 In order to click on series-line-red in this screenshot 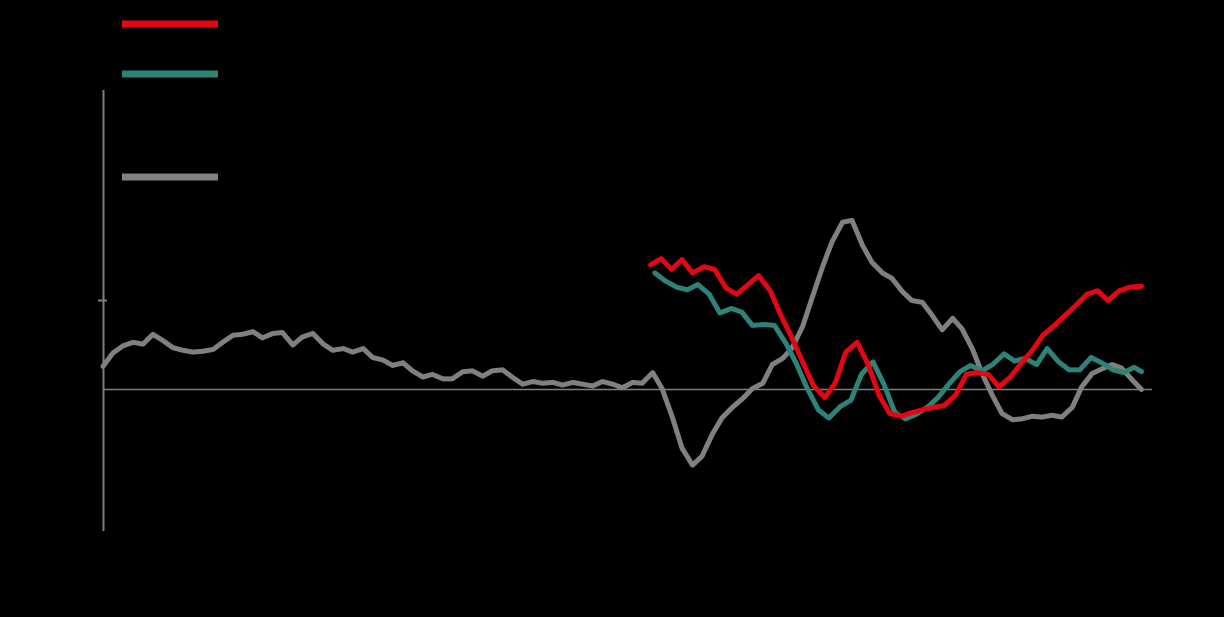, I will do `click(896, 337)`.